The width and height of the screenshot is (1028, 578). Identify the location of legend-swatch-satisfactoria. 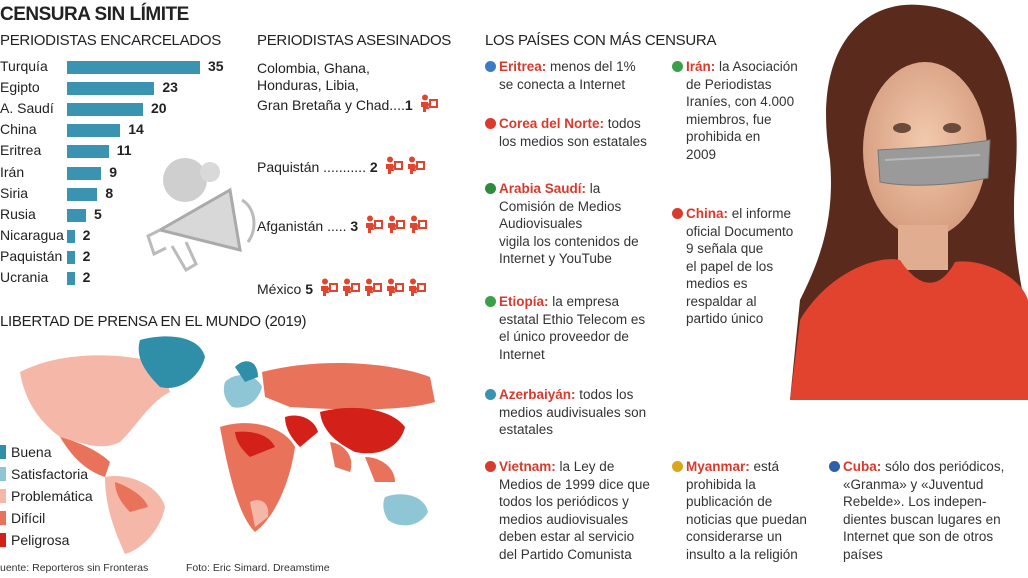
(3, 474).